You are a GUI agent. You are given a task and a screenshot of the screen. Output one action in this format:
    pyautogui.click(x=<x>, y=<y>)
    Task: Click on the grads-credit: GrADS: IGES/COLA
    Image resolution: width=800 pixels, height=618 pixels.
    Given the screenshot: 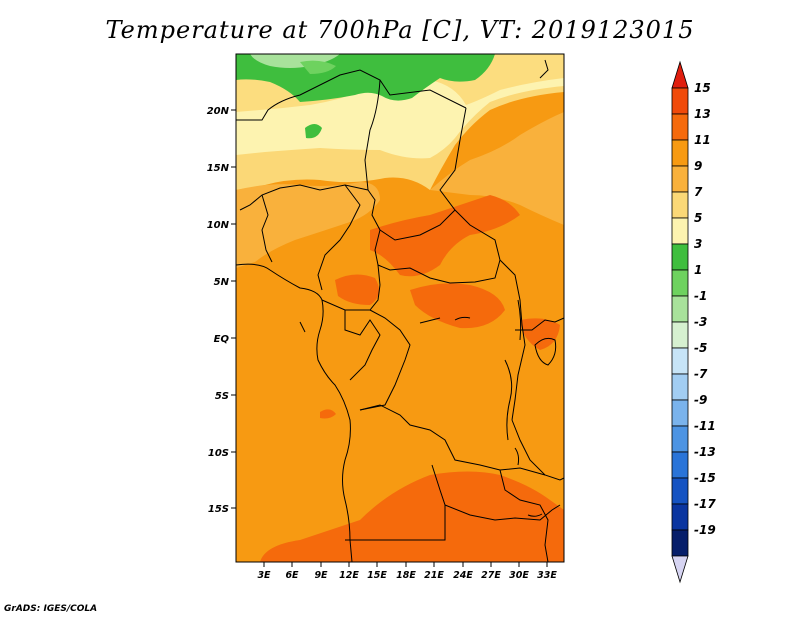 What is the action you would take?
    pyautogui.click(x=51, y=609)
    